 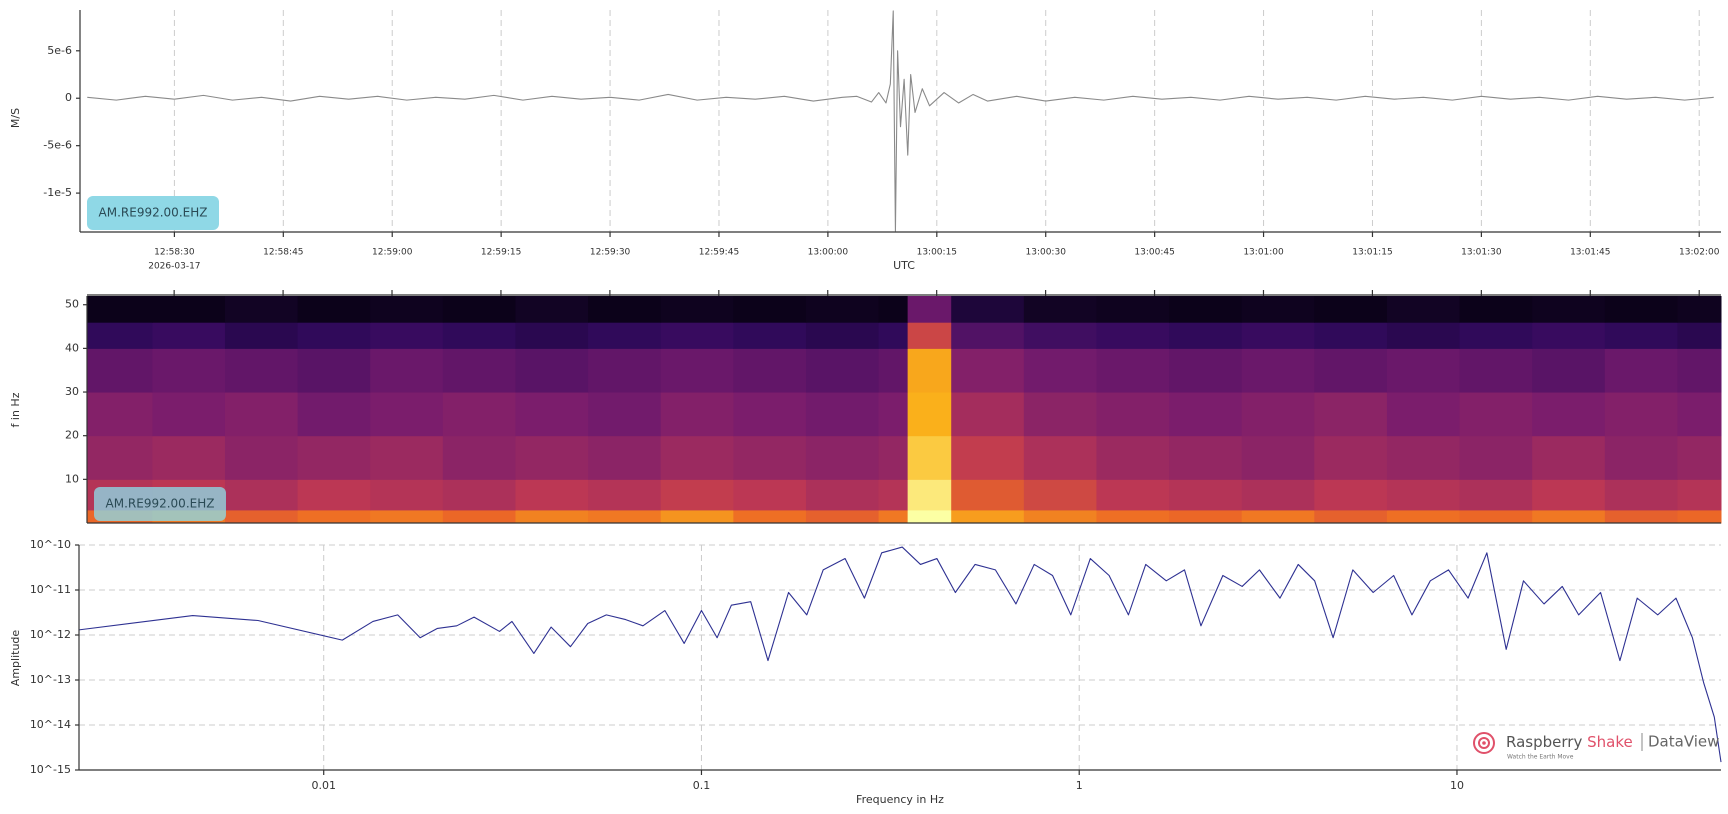 I want to click on y-tick-label: 10, so click(x=72, y=478).